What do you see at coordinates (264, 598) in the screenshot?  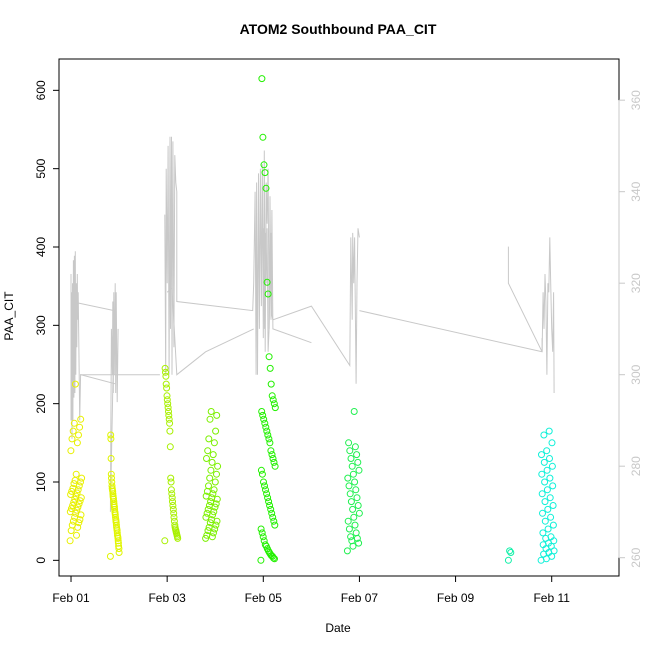 I see `x-tick-label: Feb 05` at bounding box center [264, 598].